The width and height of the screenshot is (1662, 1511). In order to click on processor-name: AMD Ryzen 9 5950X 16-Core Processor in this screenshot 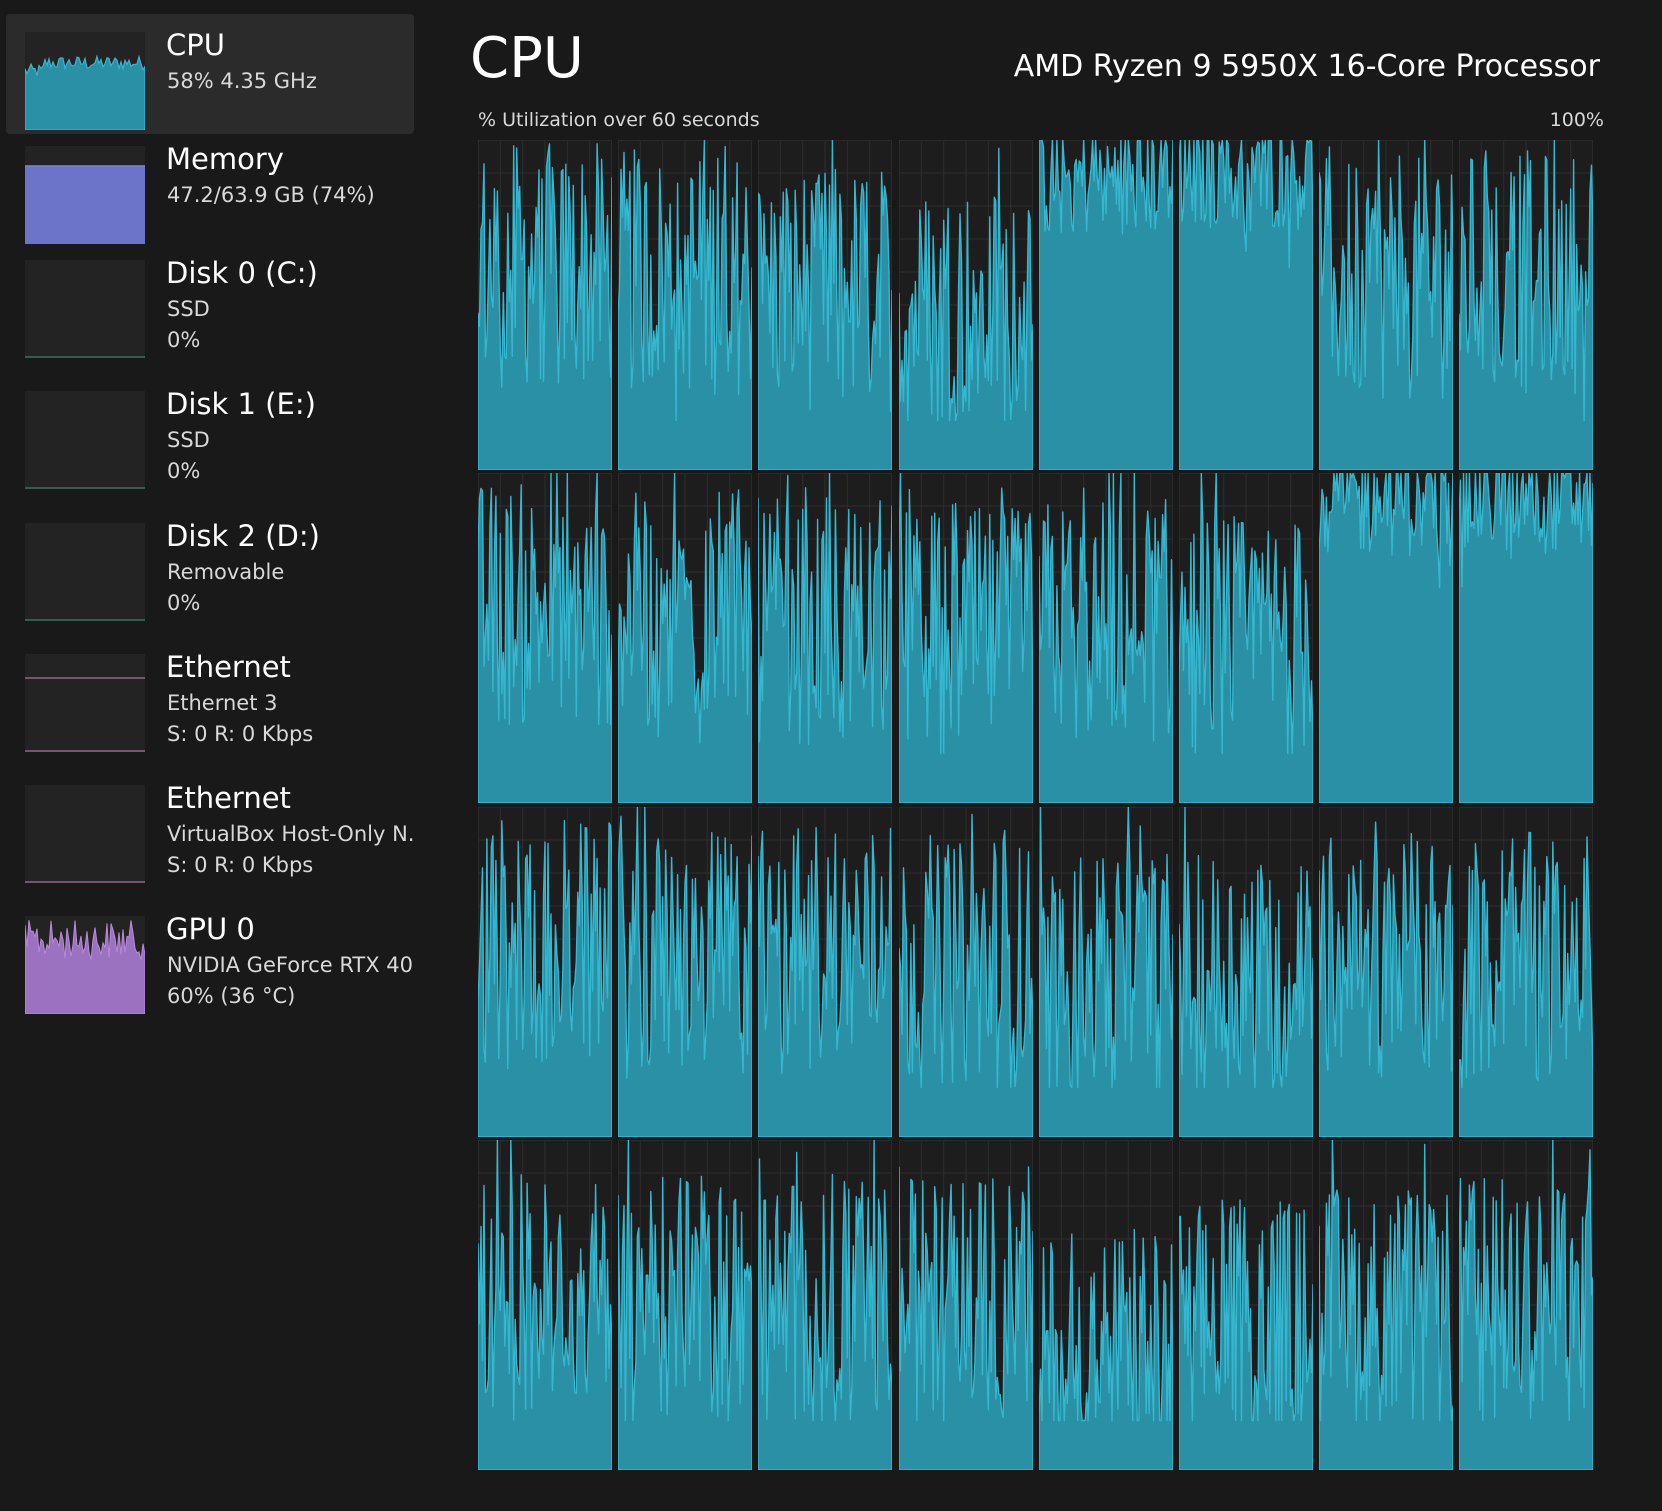, I will do `click(1306, 66)`.